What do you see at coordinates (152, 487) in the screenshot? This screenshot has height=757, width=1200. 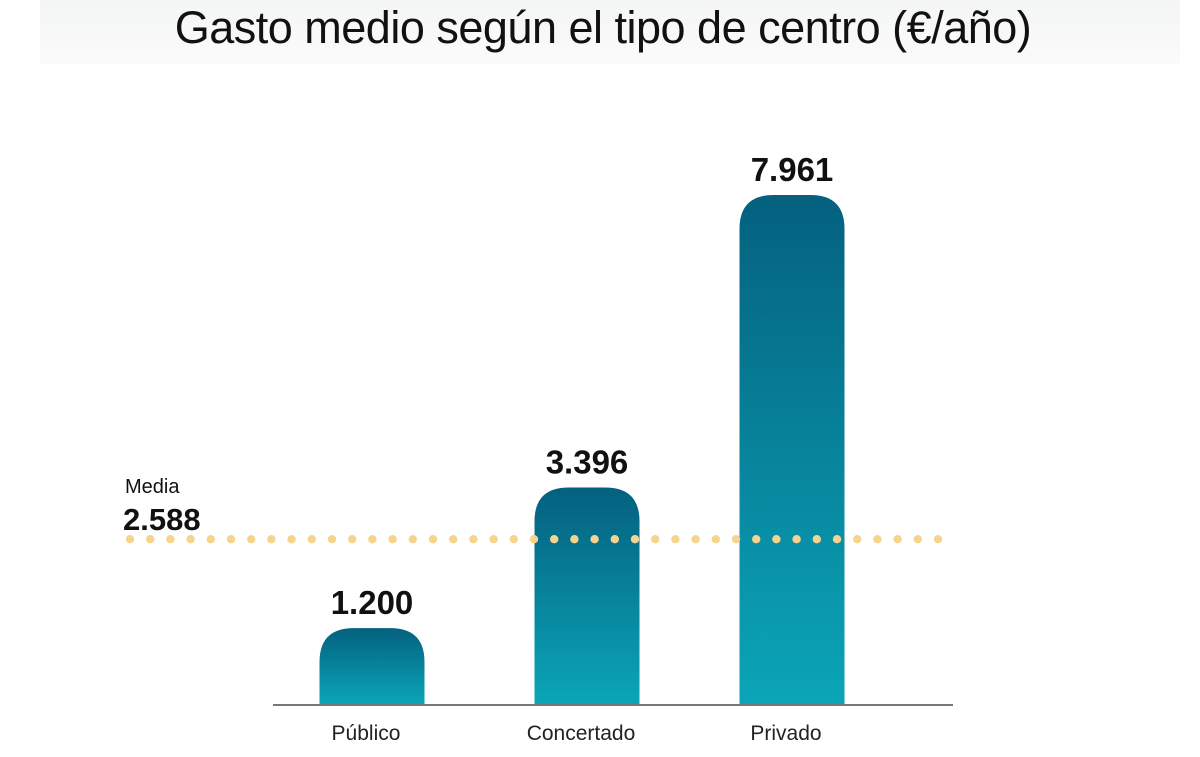 I see `reference-line-label: Media` at bounding box center [152, 487].